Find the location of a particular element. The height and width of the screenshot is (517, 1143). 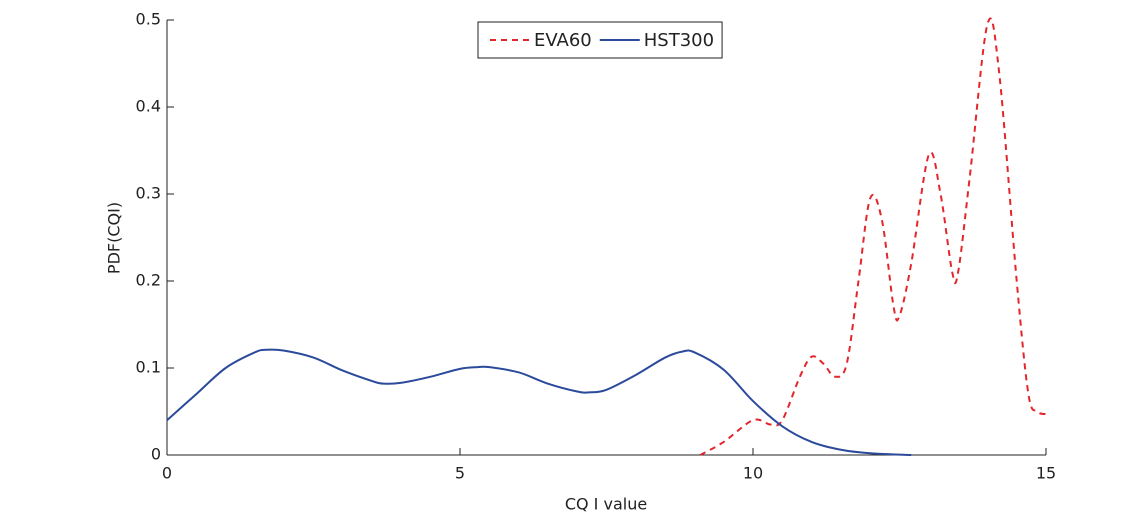

y-axis-label: PDF(CQI) is located at coordinates (114, 238).